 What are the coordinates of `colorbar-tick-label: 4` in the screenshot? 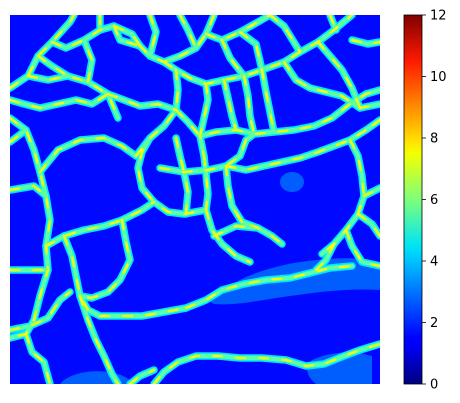 It's located at (434, 262).